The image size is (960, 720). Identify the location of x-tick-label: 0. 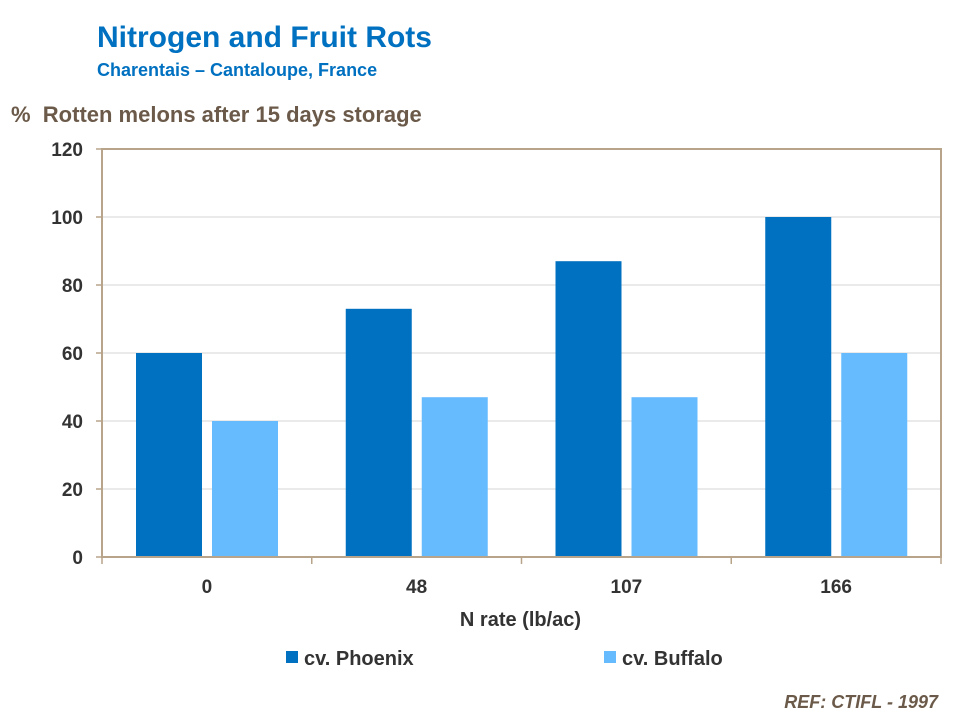
(207, 587).